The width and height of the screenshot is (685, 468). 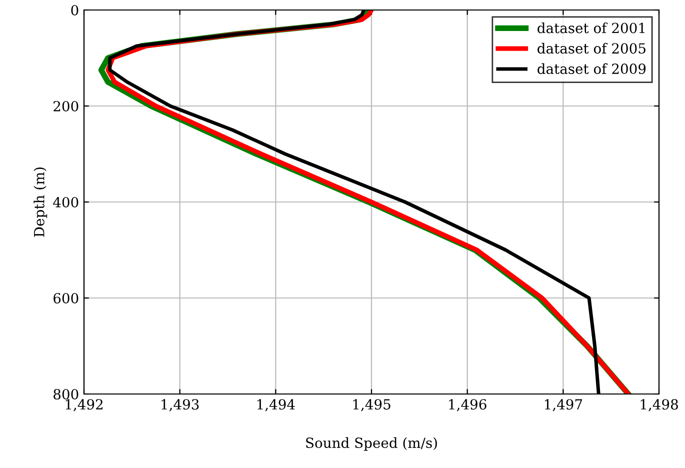 I want to click on x-tick-label: 1,496, so click(x=467, y=405).